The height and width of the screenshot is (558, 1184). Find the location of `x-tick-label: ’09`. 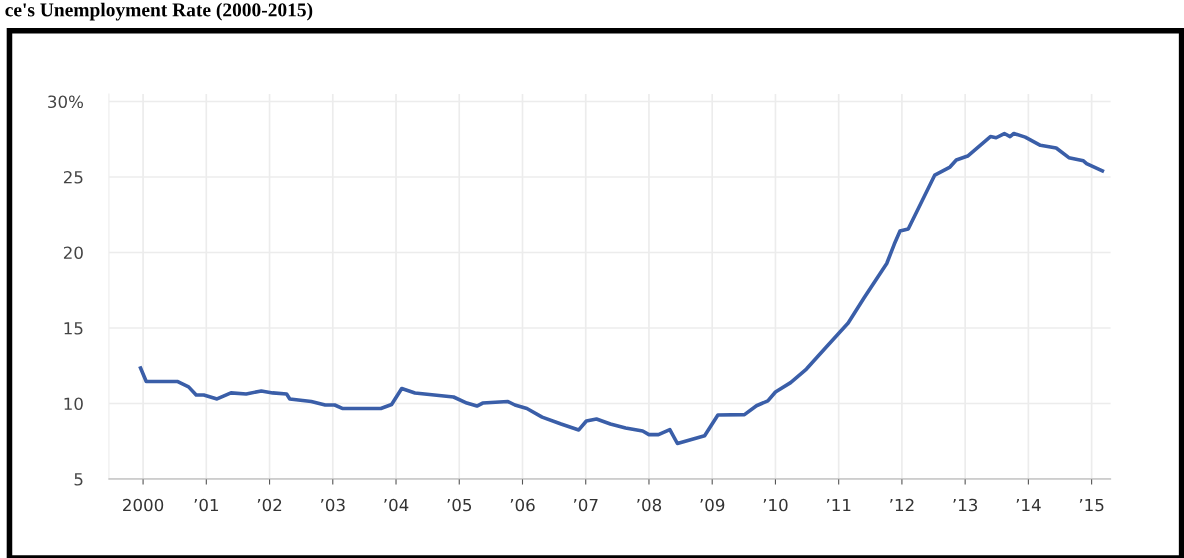

x-tick-label: ’09 is located at coordinates (712, 505).